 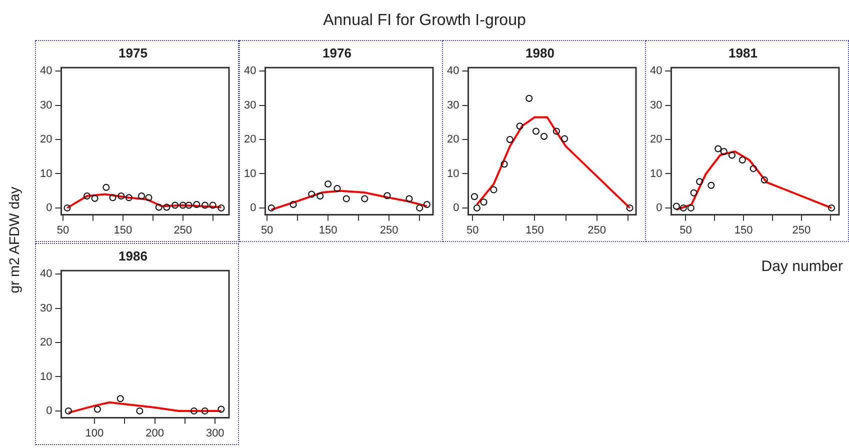 What do you see at coordinates (424, 21) in the screenshot?
I see `text: Annual FI for Growth I-group` at bounding box center [424, 21].